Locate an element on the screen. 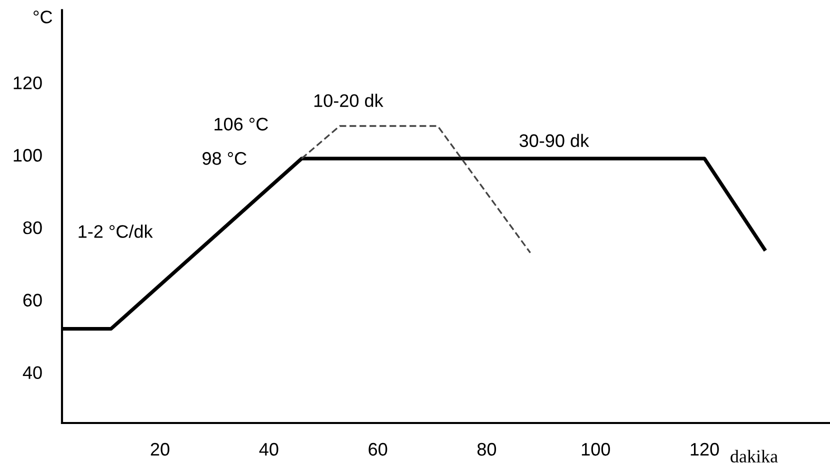 This screenshot has width=830, height=466. y-tick-label: 40 is located at coordinates (32, 373).